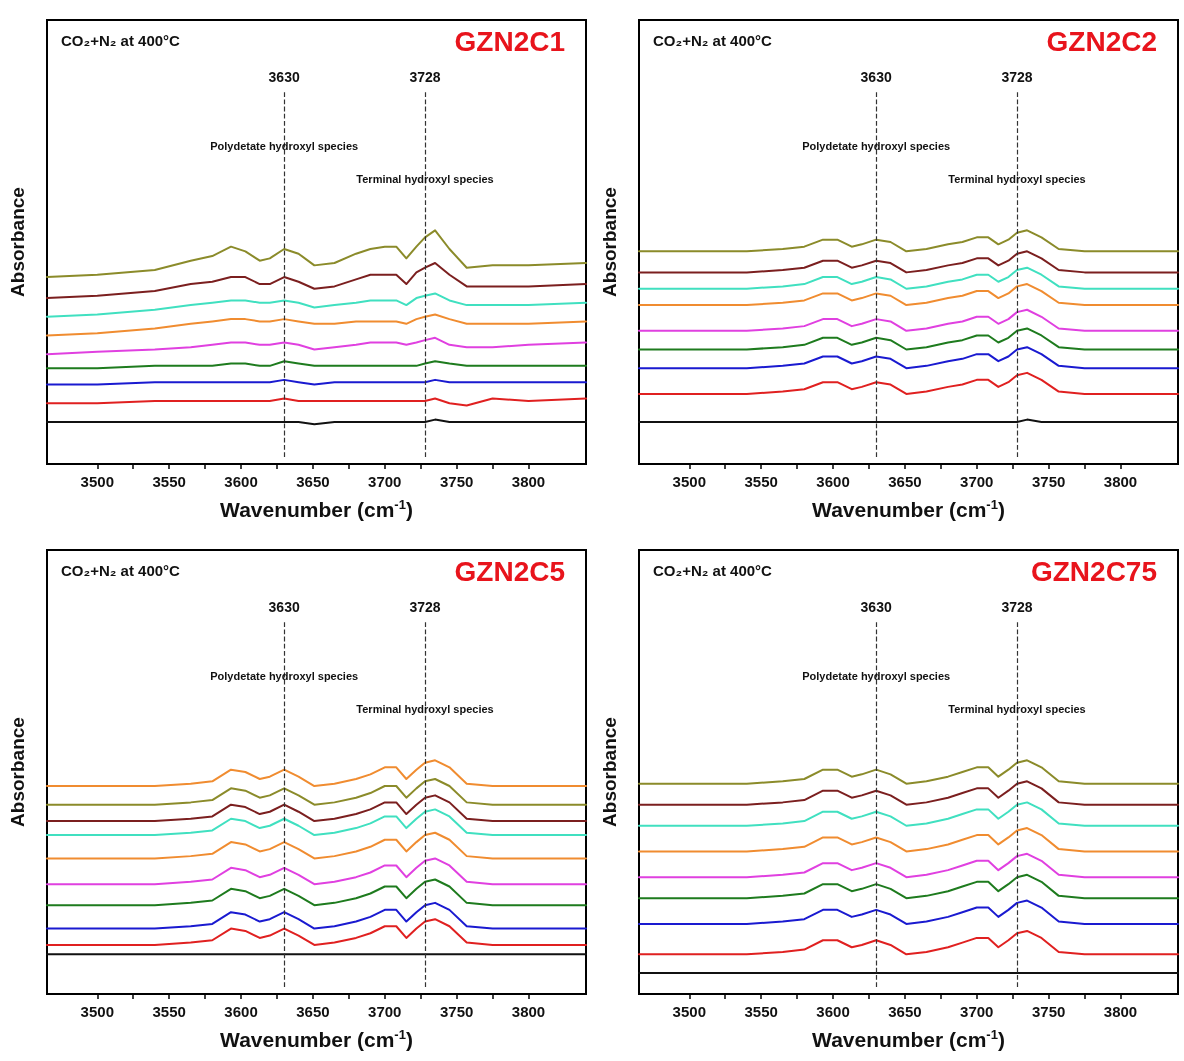 The width and height of the screenshot is (1184, 1061). I want to click on chart-title: GZN2C75, so click(1094, 571).